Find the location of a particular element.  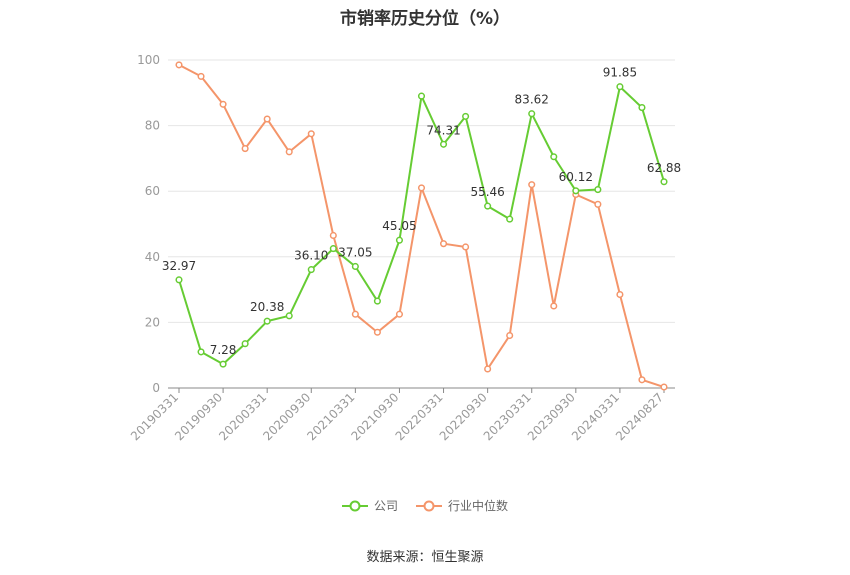

legend-company-marker is located at coordinates (354, 505).